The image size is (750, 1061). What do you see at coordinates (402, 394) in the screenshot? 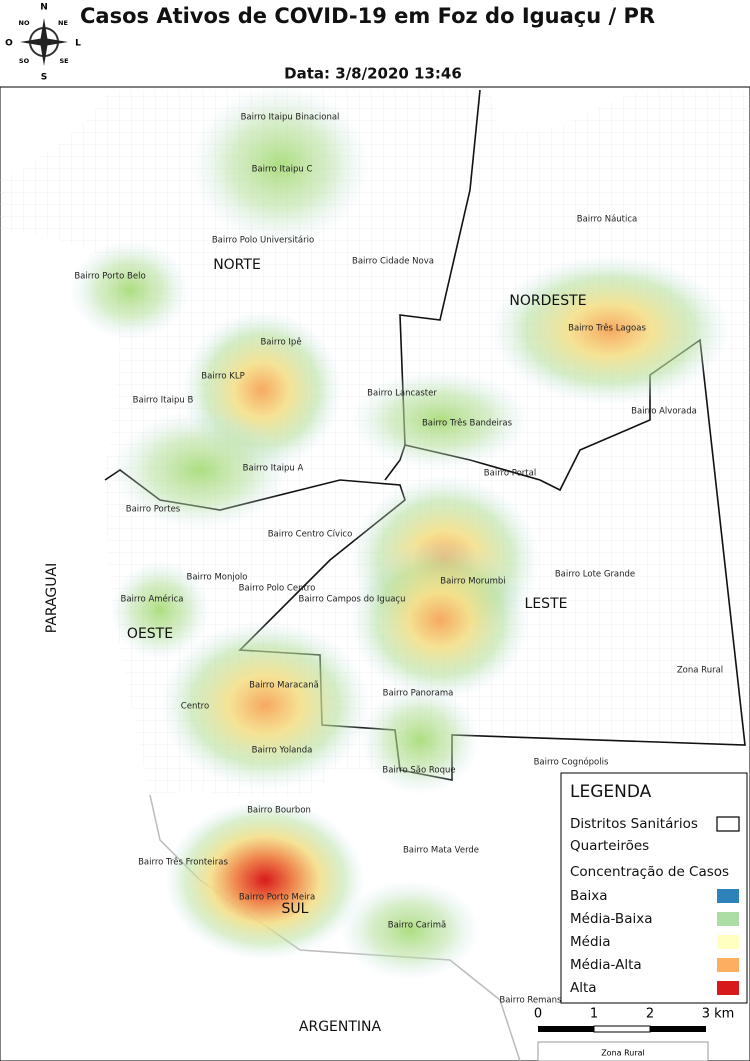
I see `neighborhood-label: Bairro Lancaster` at bounding box center [402, 394].